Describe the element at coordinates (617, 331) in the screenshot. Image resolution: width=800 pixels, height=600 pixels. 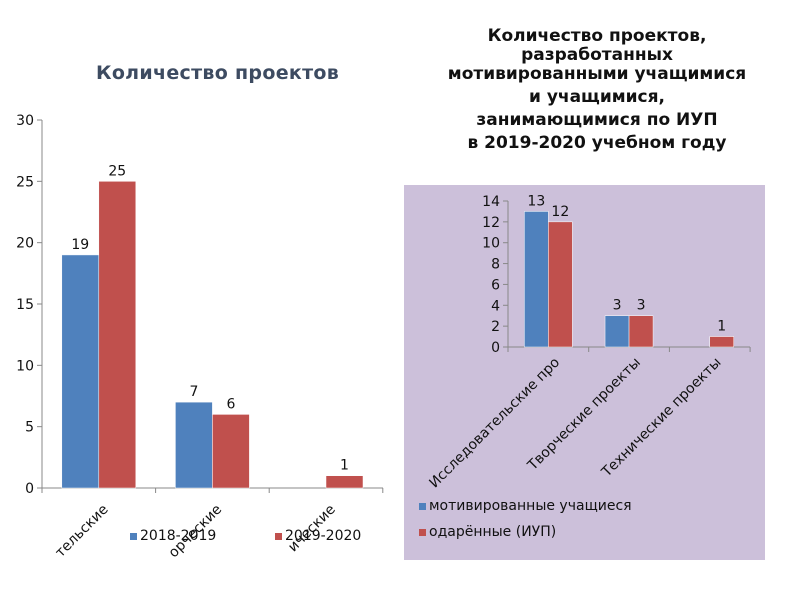
I see `right-bar-s1-c2` at that location.